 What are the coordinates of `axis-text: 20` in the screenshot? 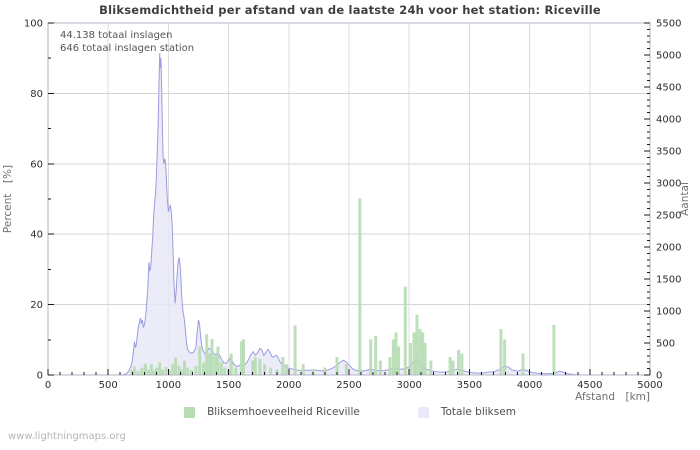 It's located at (36, 305).